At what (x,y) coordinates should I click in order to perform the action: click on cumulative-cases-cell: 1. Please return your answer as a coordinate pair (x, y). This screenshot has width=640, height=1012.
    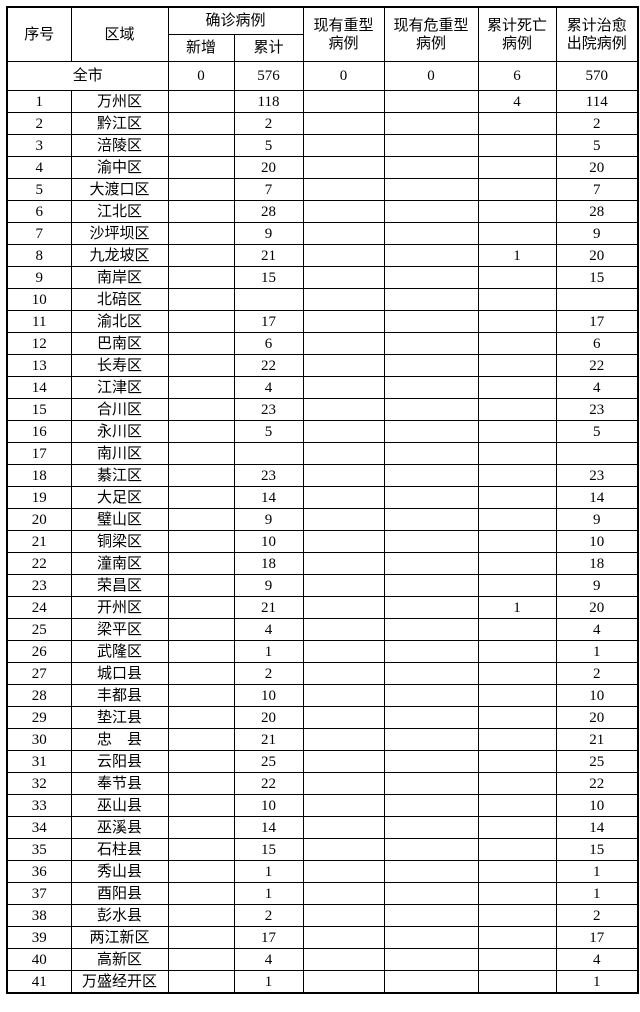
    Looking at the image, I should click on (268, 871).